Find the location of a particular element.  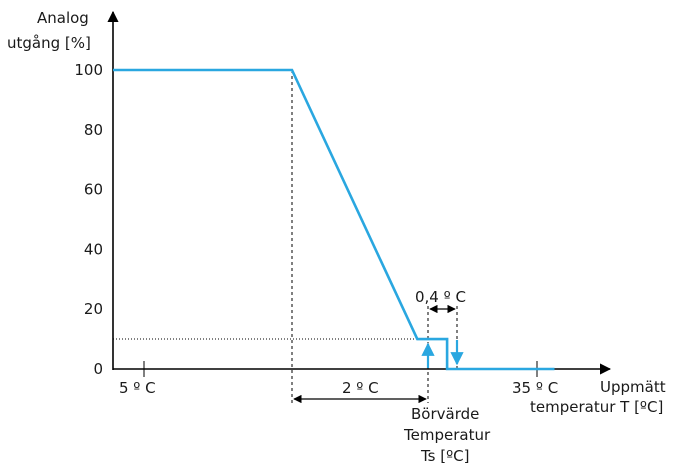

y-ticks: 0 20 40 60 80 100 is located at coordinates (88, 219).